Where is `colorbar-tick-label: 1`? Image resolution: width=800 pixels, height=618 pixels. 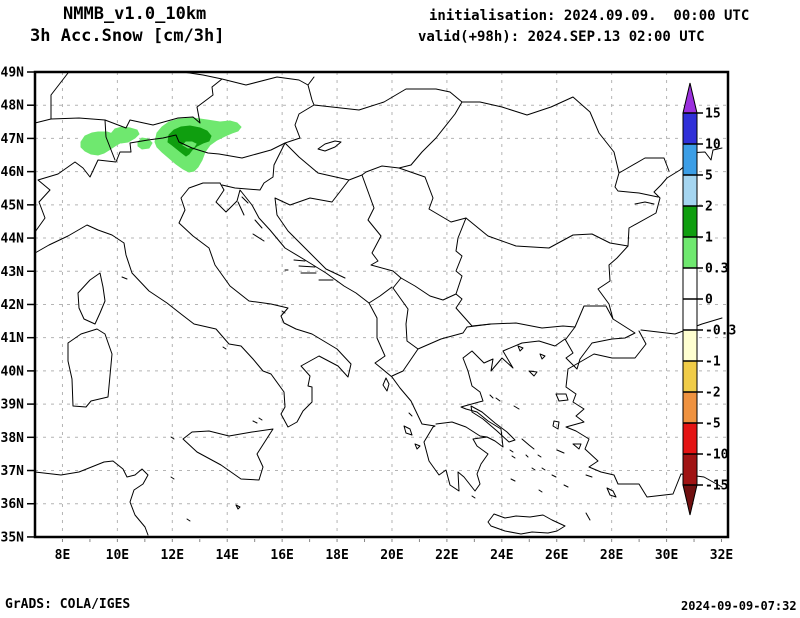 colorbar-tick-label: 1 is located at coordinates (709, 238).